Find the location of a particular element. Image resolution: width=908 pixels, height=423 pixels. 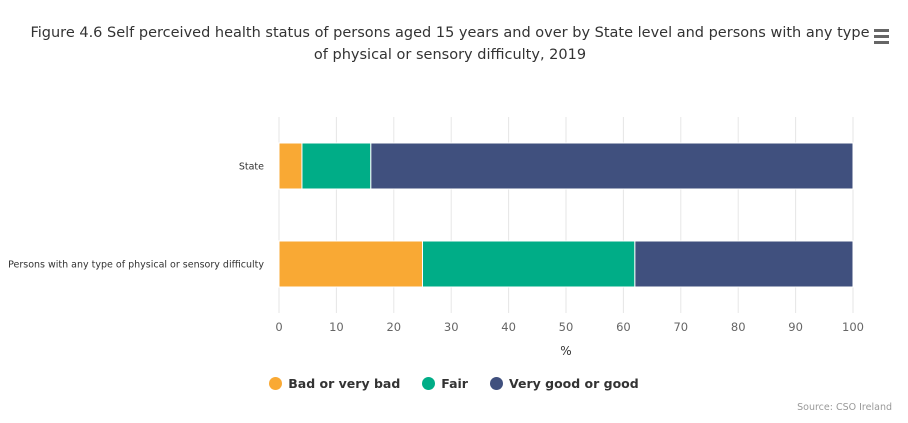

x-axis-title: % is located at coordinates (565, 351).